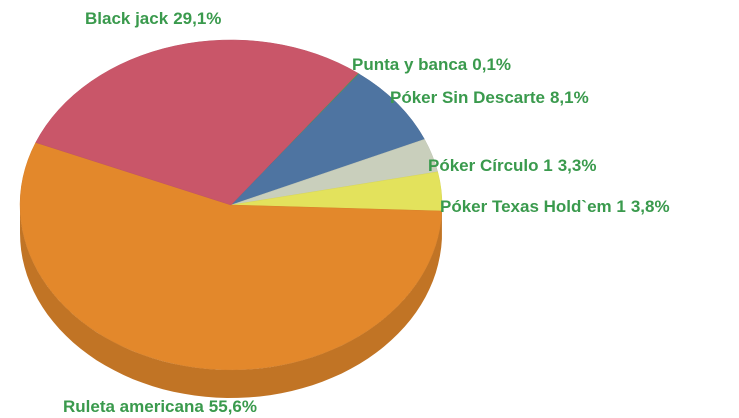 Image resolution: width=739 pixels, height=418 pixels. I want to click on slice, so click(327, 139).